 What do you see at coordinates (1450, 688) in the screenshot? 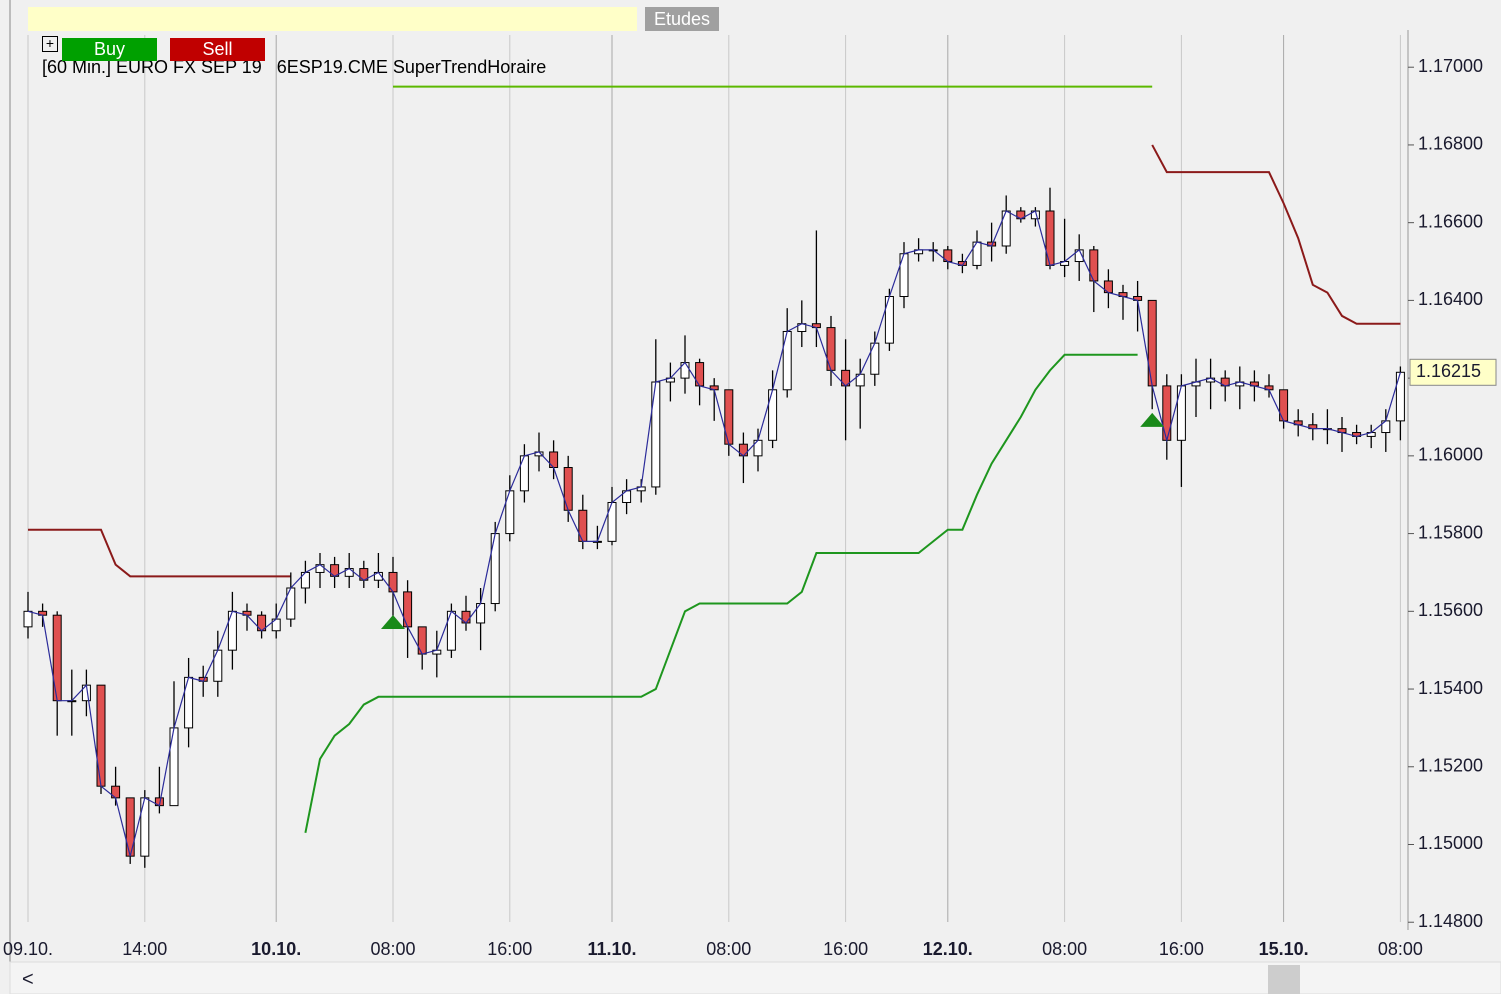
I see `y-tick-label: 1.15400` at bounding box center [1450, 688].